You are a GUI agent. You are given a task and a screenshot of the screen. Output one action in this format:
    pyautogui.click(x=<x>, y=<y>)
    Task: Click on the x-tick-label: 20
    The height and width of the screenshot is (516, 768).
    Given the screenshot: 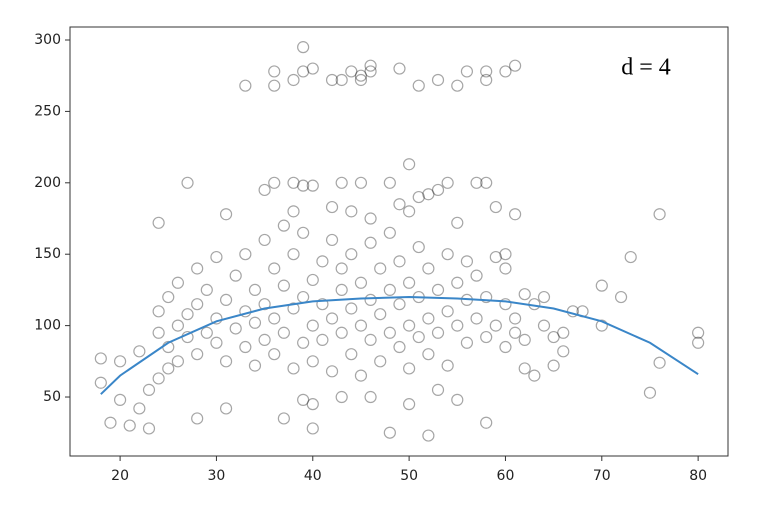 What is the action you would take?
    pyautogui.click(x=120, y=476)
    